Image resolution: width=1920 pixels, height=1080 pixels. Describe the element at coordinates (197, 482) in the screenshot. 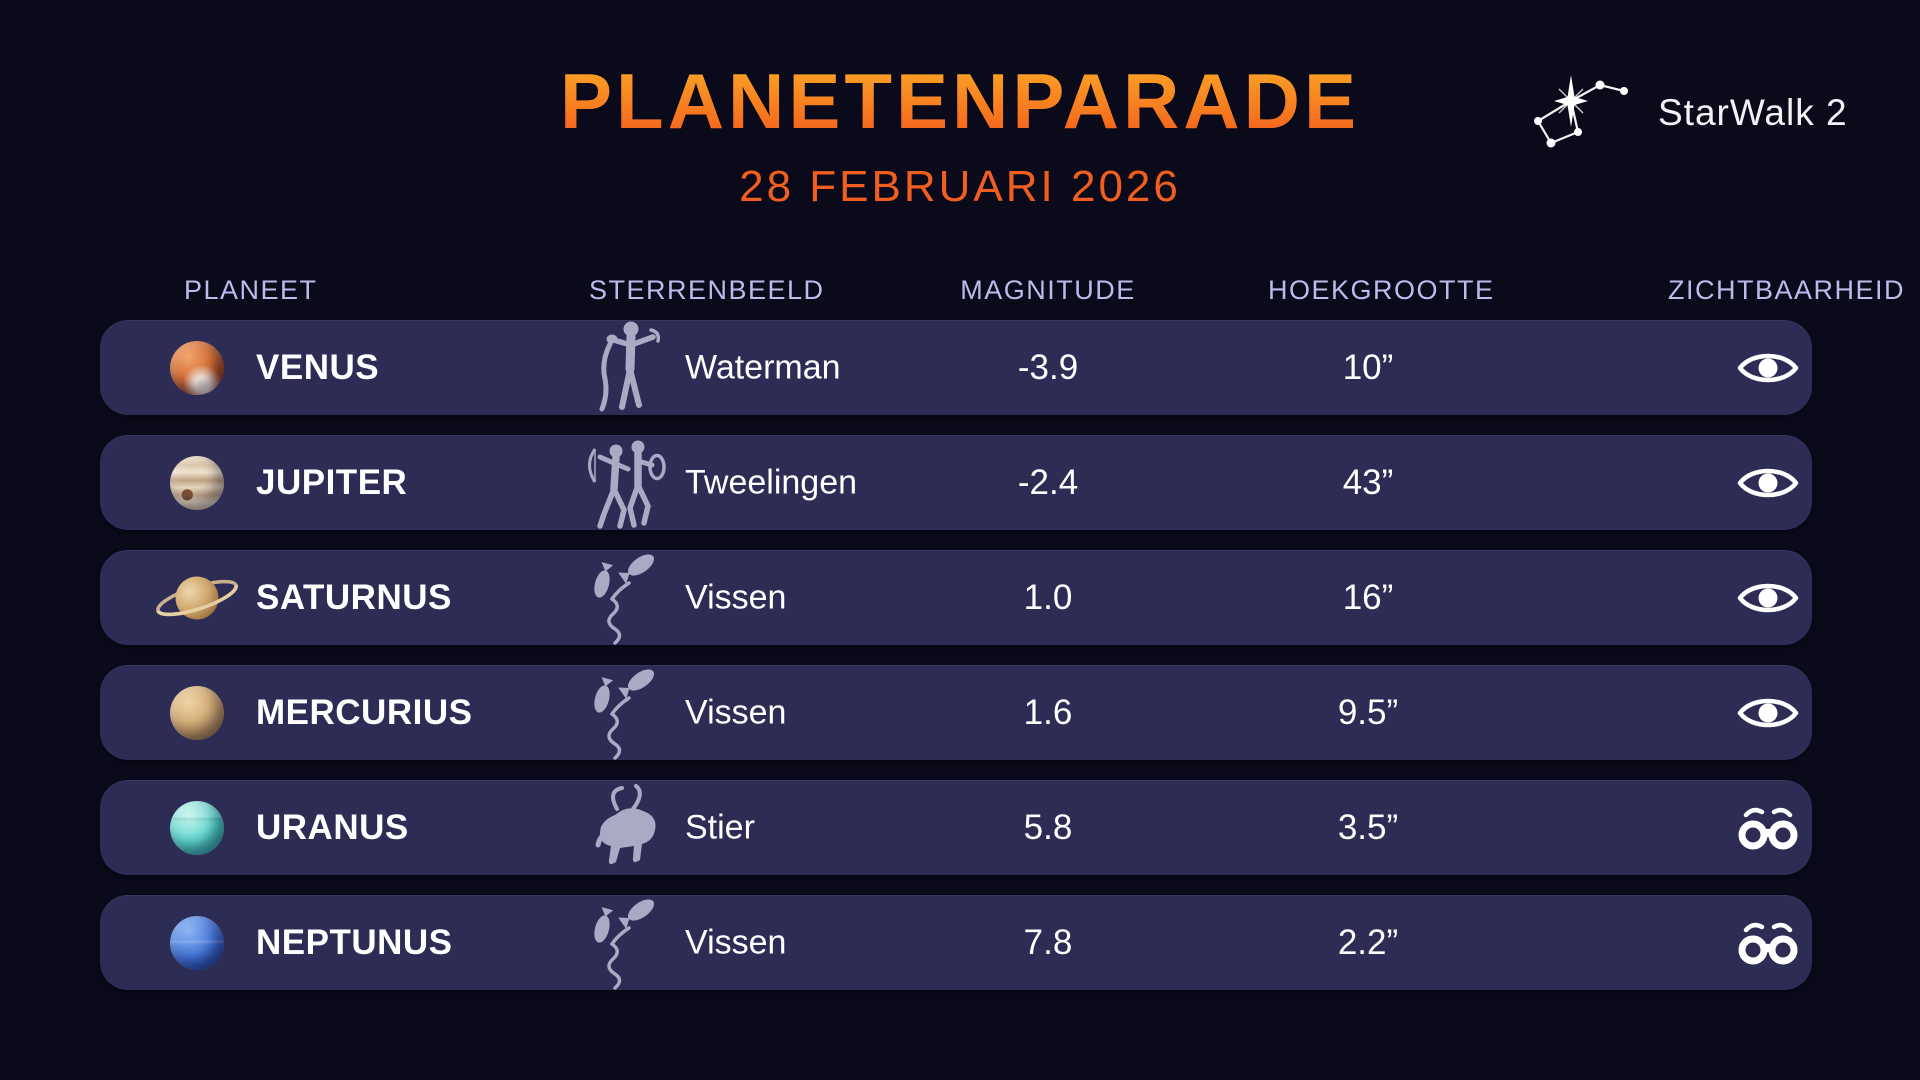

I see `jupiter-planet-icon` at that location.